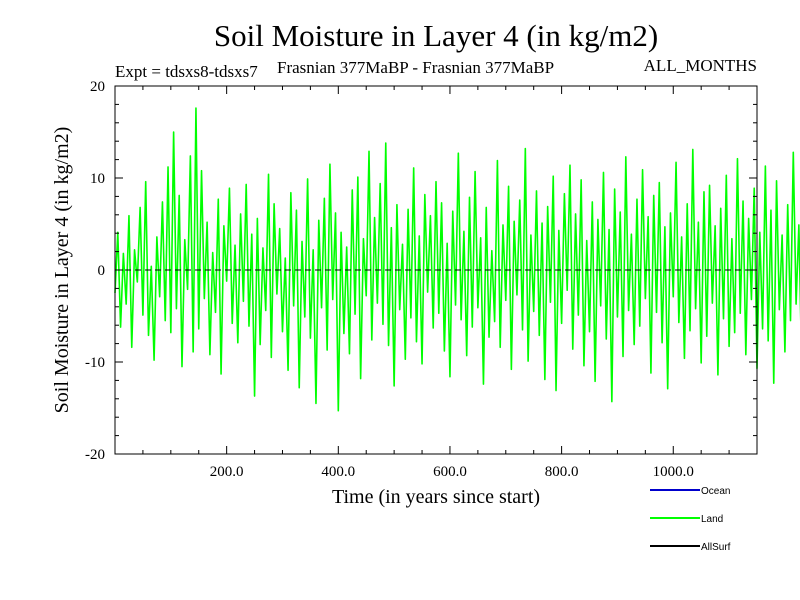  What do you see at coordinates (716, 547) in the screenshot?
I see `legend-label-allsurf: AllSurf` at bounding box center [716, 547].